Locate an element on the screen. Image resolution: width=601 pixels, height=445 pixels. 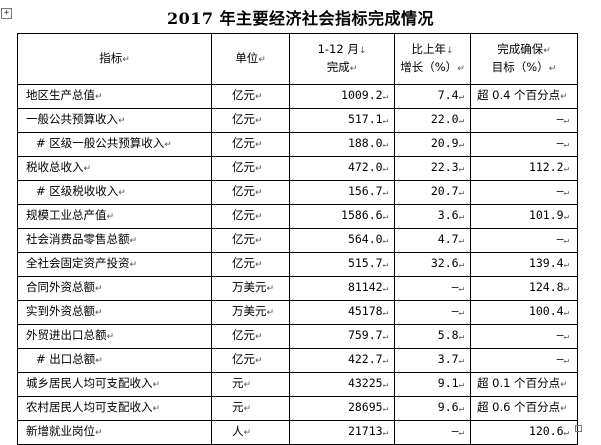
cell-indicator-text: 税收总收入 is located at coordinates (55, 167).